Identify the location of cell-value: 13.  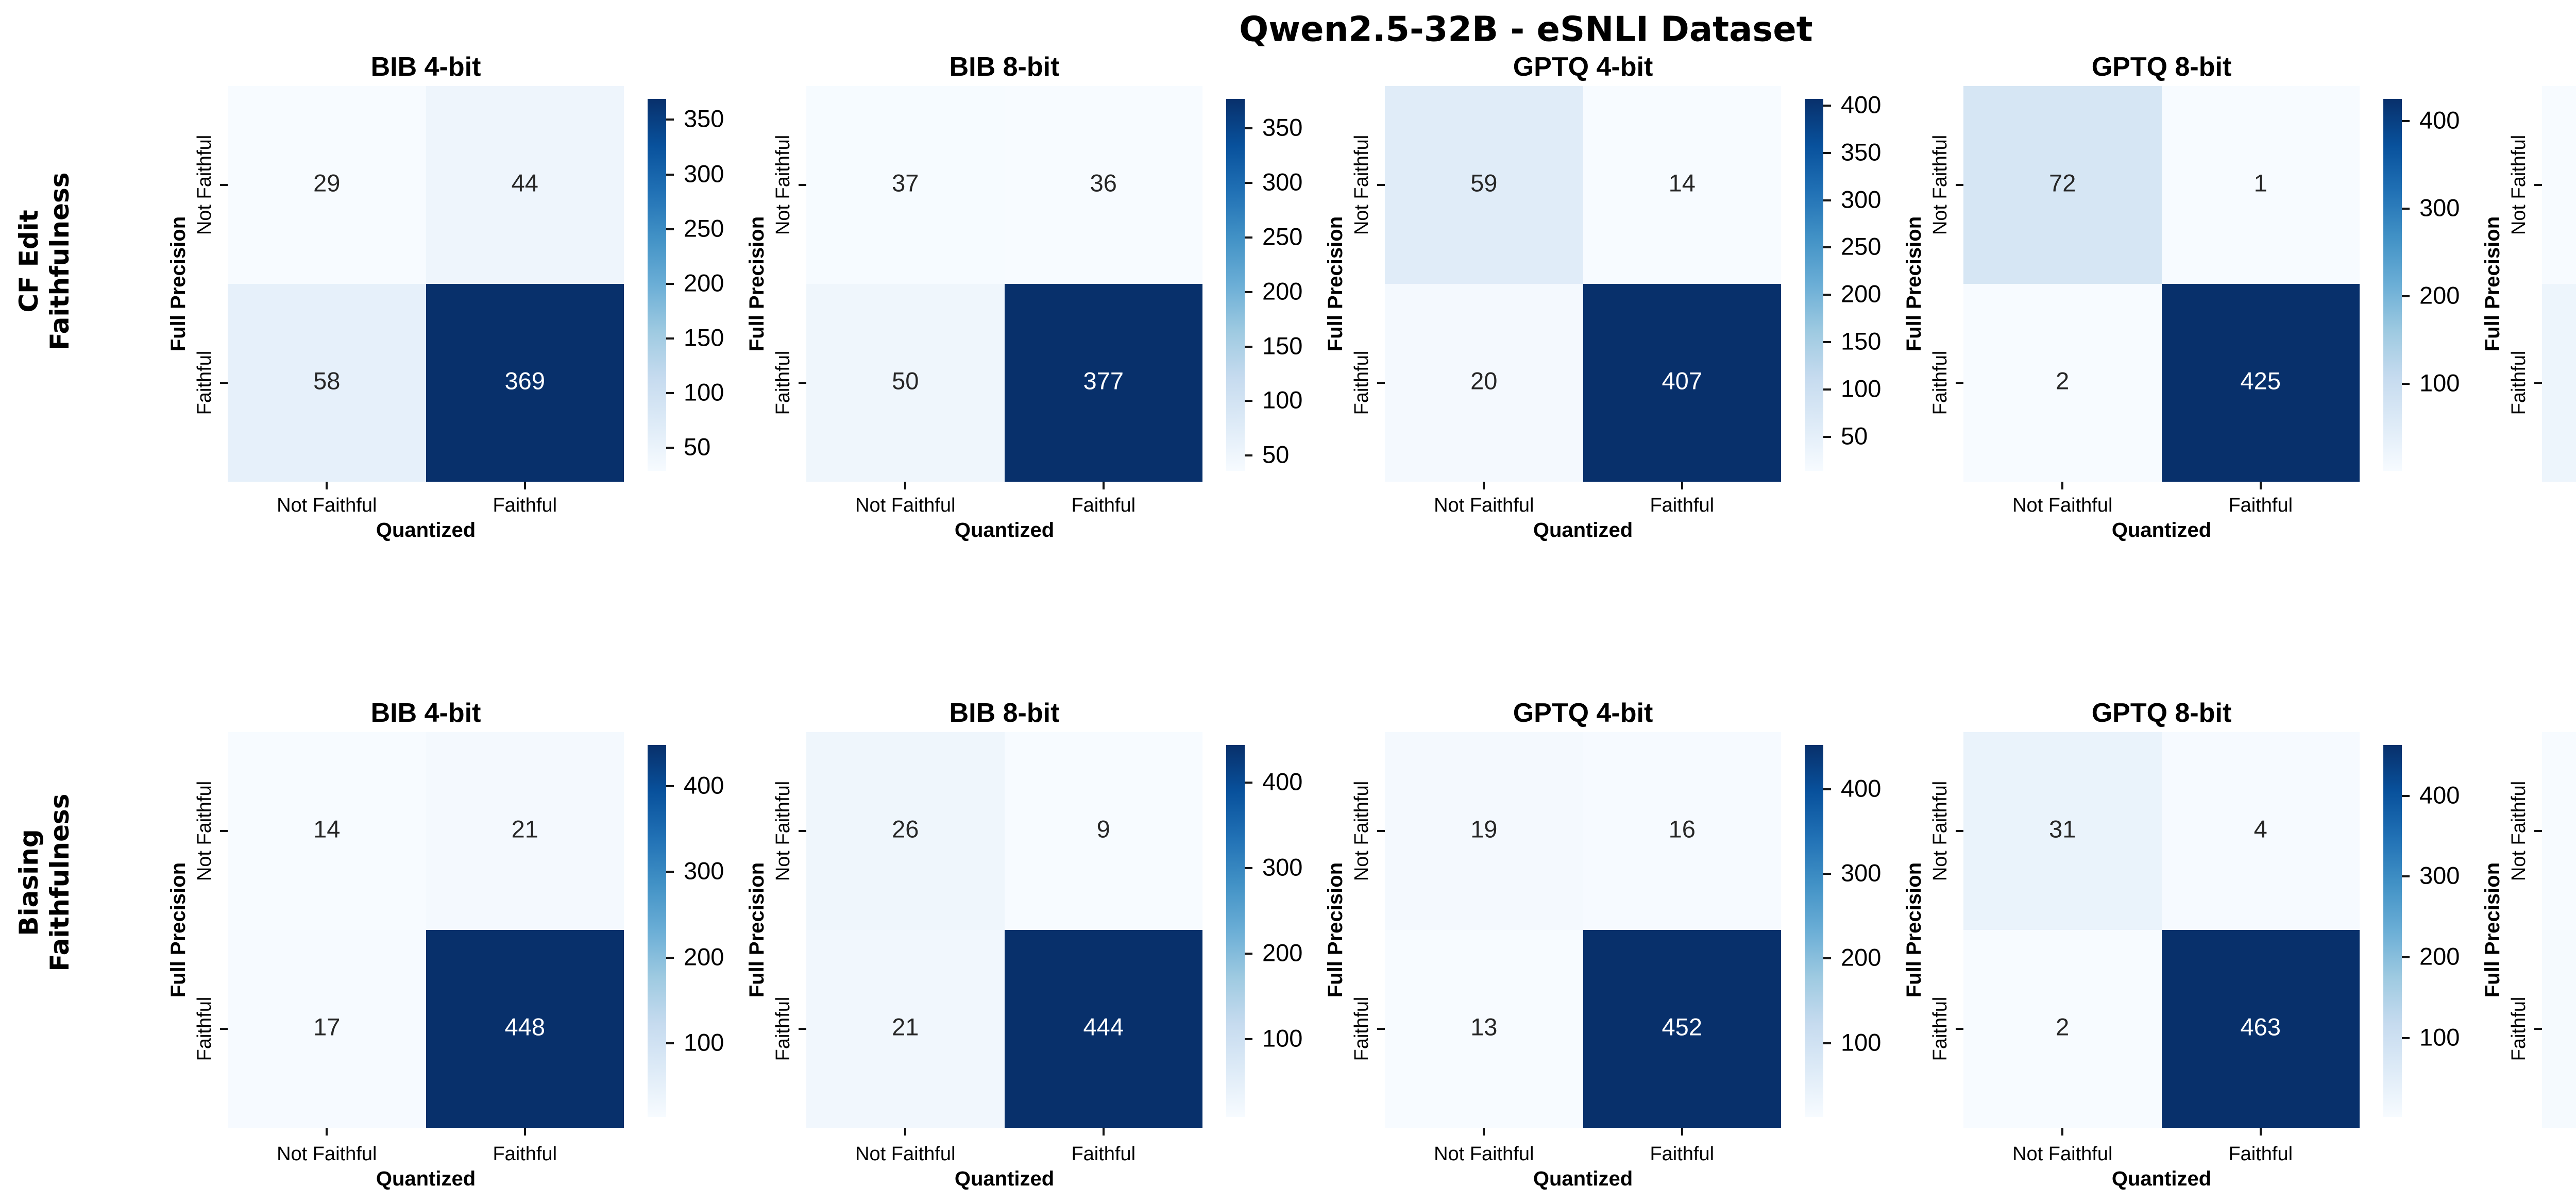
(1484, 1027).